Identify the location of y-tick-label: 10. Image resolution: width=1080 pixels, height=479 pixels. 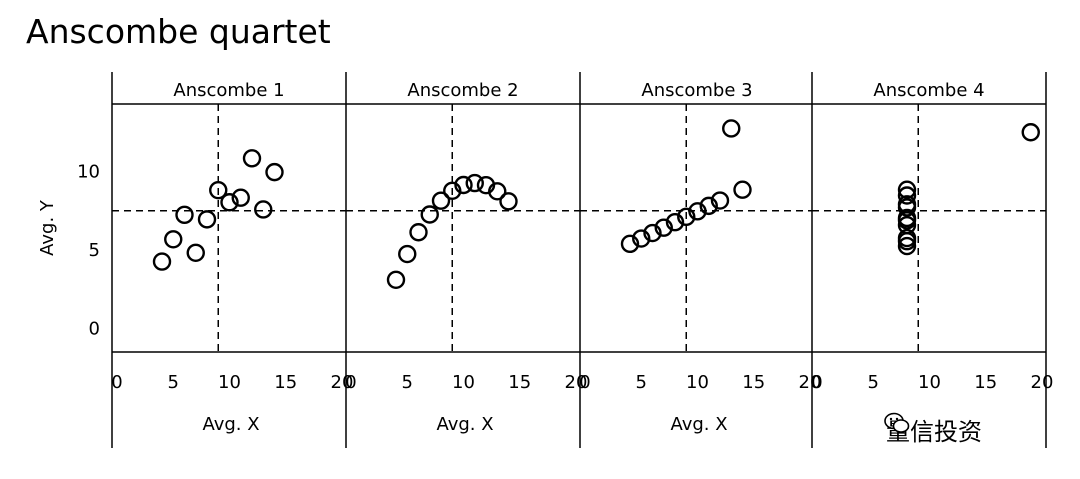
(88, 171).